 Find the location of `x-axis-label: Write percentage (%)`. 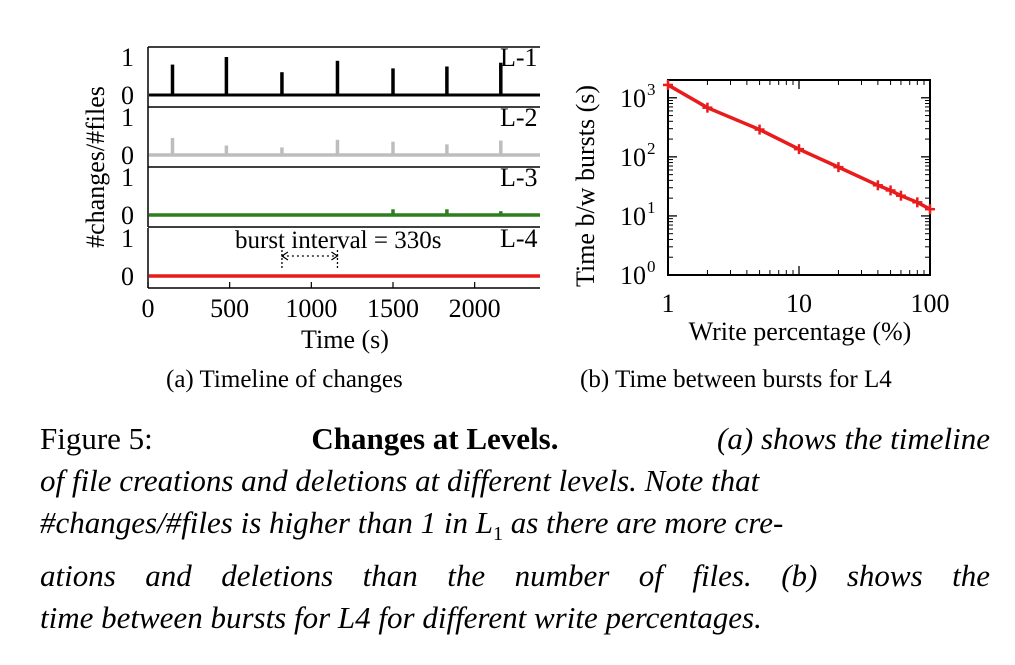

x-axis-label: Write percentage (%) is located at coordinates (800, 331).